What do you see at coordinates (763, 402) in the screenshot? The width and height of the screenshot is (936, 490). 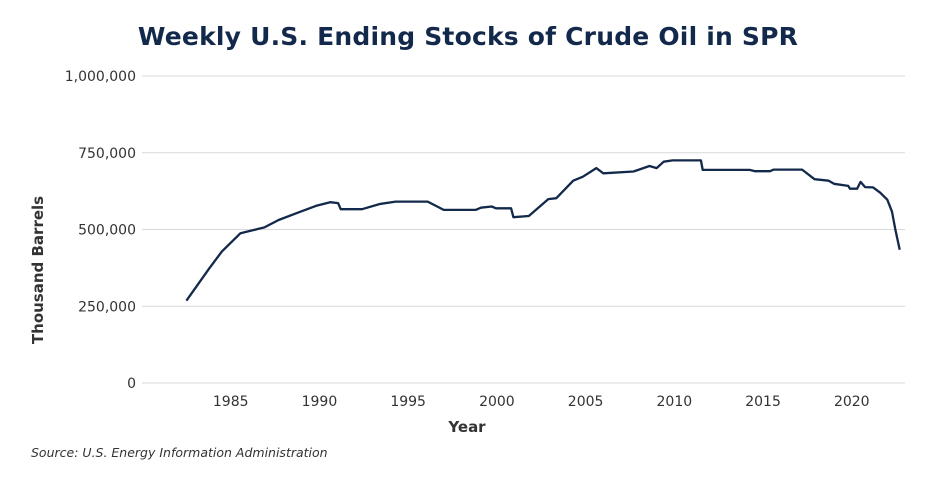 I see `x-tick-label: 2015` at bounding box center [763, 402].